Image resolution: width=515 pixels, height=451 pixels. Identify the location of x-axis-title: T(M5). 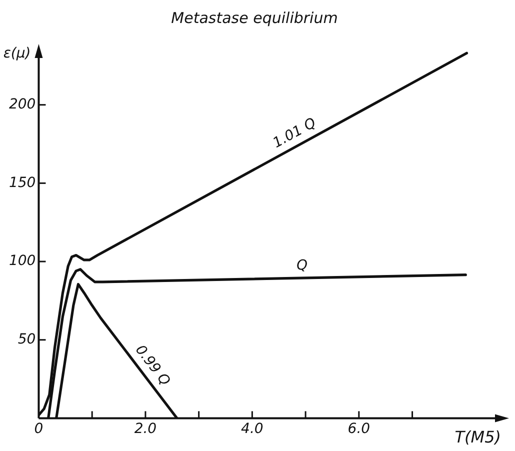
(477, 436).